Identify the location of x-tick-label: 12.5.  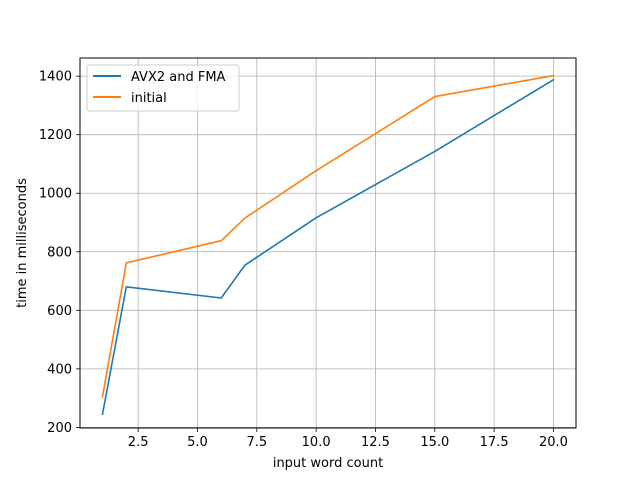
(375, 442).